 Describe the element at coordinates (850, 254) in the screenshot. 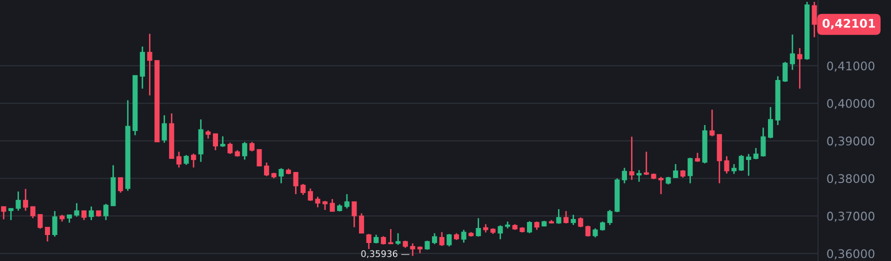

I see `y-tick-label: 0,36000` at that location.